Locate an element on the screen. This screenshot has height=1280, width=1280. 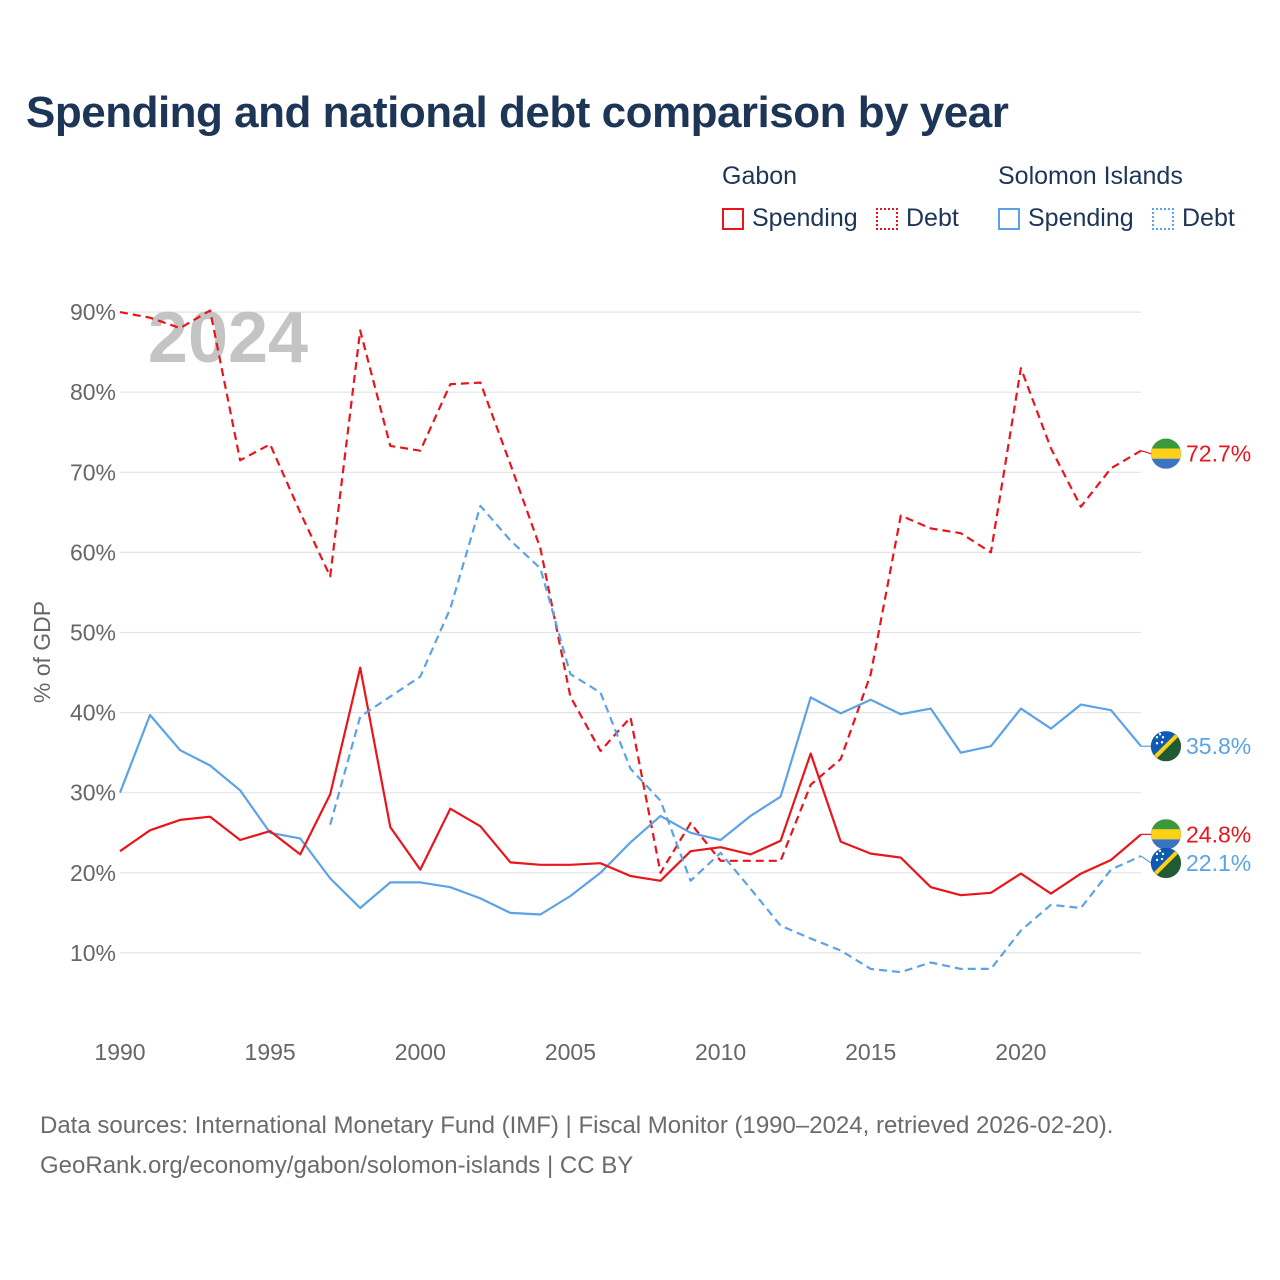
end-value-label: 35.8% is located at coordinates (1218, 746).